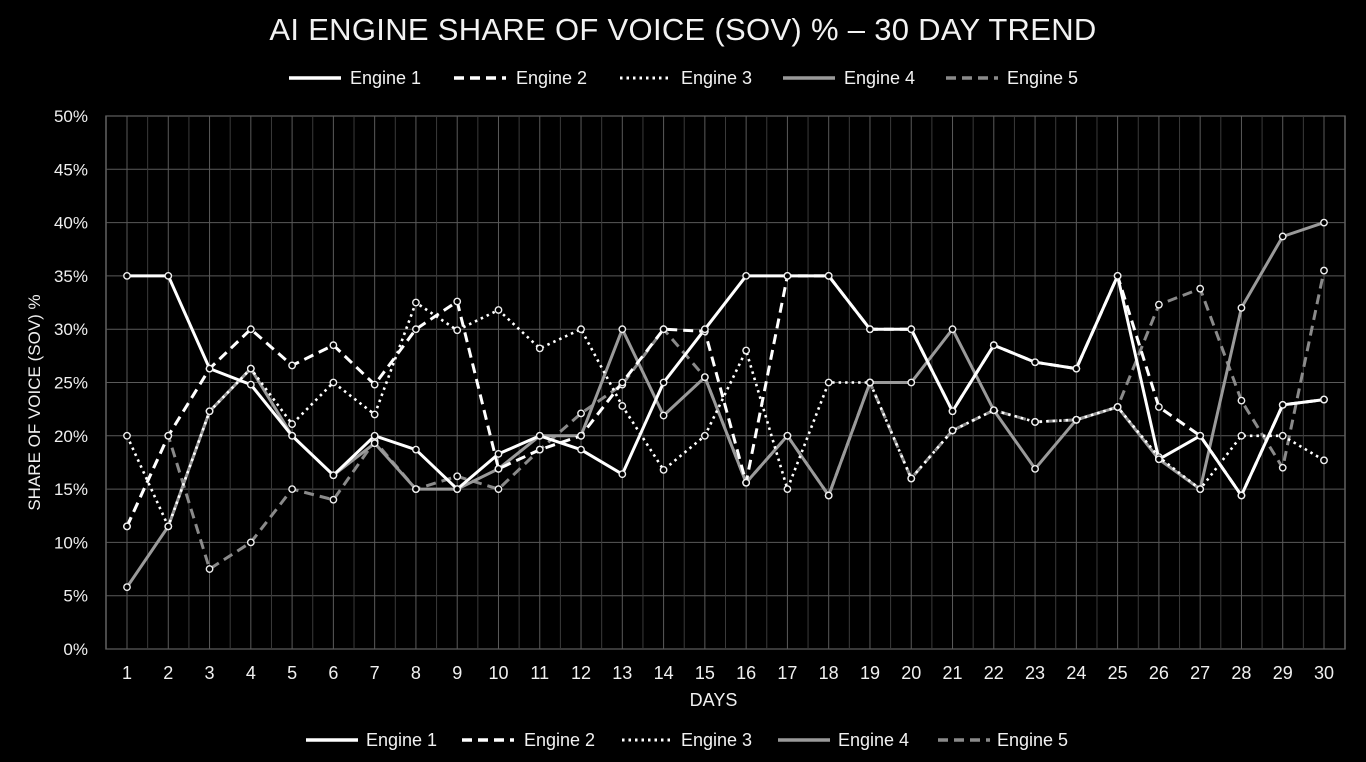  What do you see at coordinates (127, 673) in the screenshot?
I see `x-tick-label: 1` at bounding box center [127, 673].